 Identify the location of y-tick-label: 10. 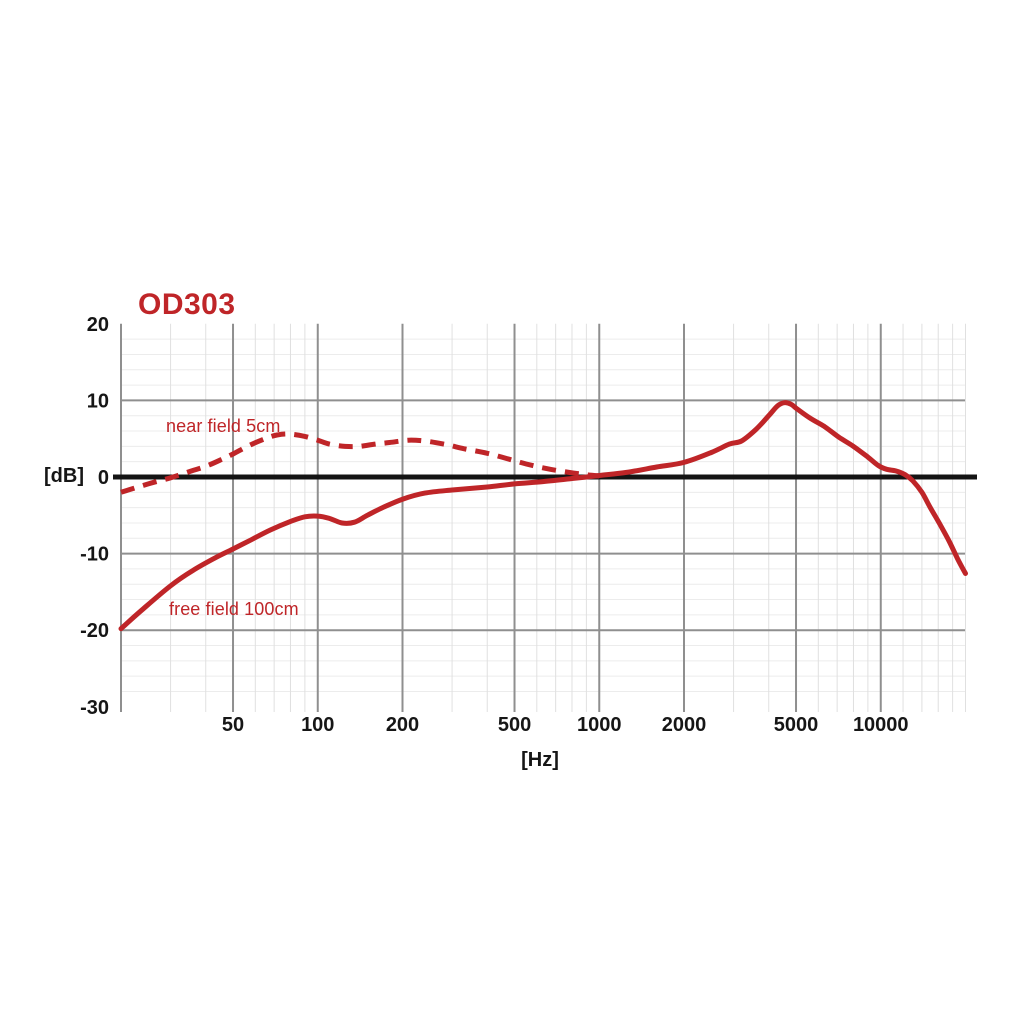
(98, 401).